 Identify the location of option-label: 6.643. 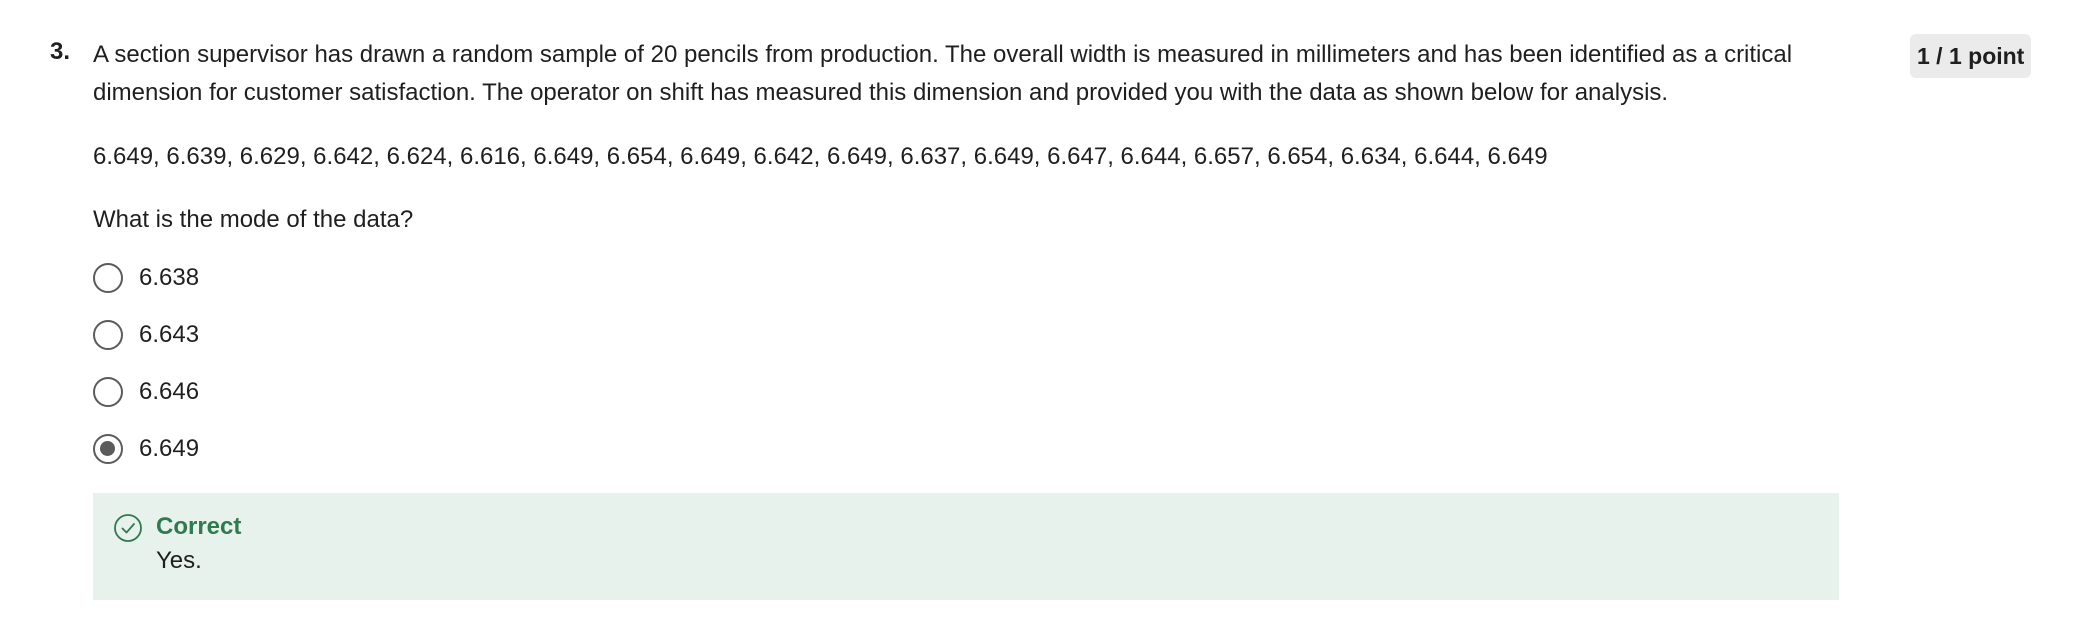
(169, 334).